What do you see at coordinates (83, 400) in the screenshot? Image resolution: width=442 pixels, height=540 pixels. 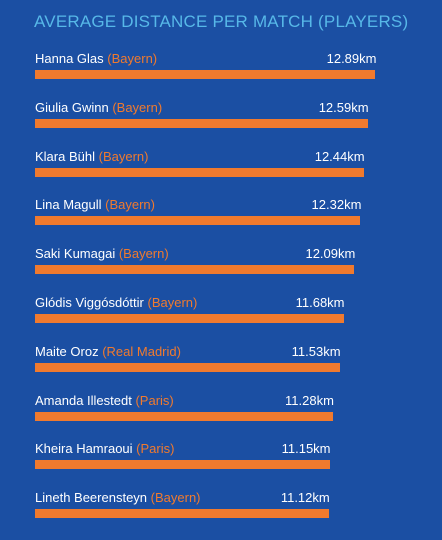 I see `player-name: Amanda Illestedt` at bounding box center [83, 400].